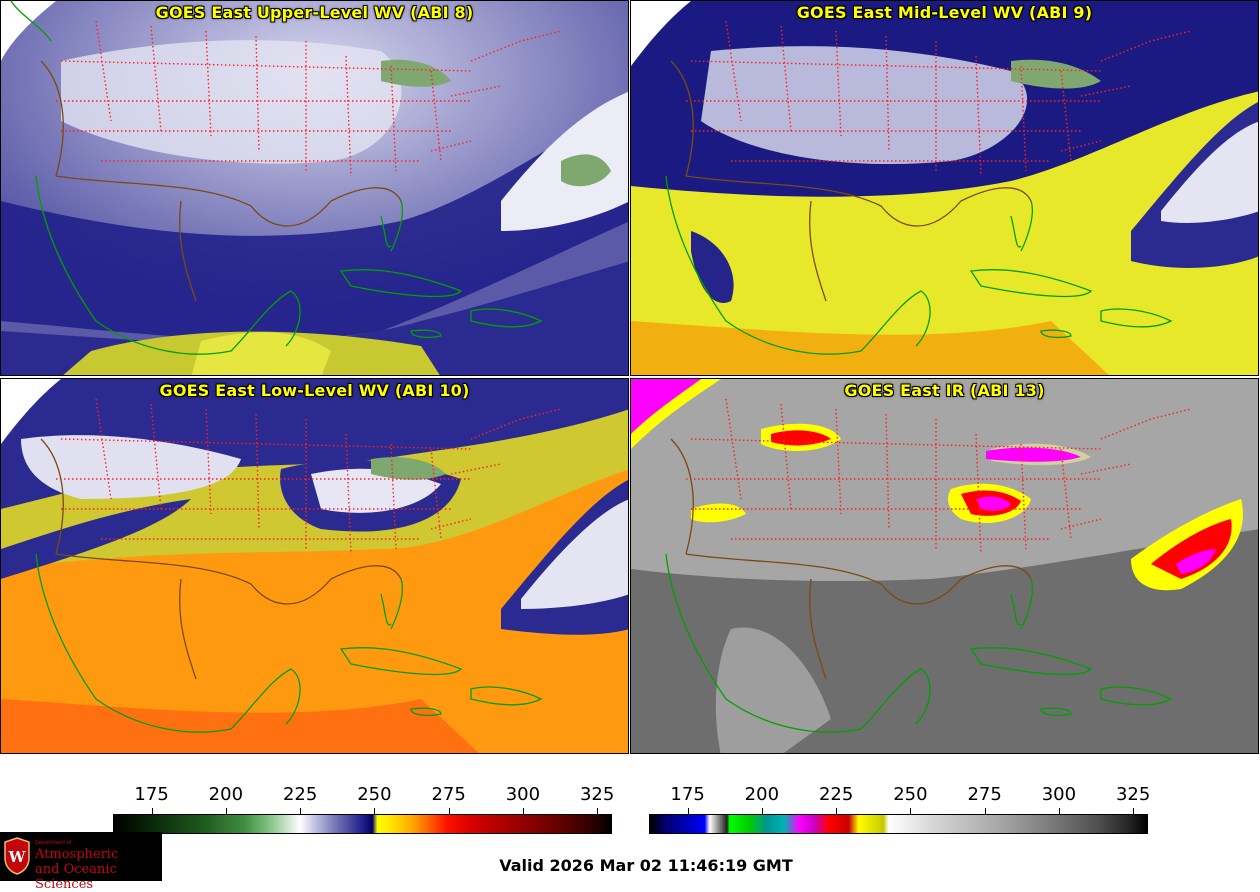 The height and width of the screenshot is (892, 1260). Describe the element at coordinates (939, 476) in the screenshot. I see `ir-state-lines` at that location.